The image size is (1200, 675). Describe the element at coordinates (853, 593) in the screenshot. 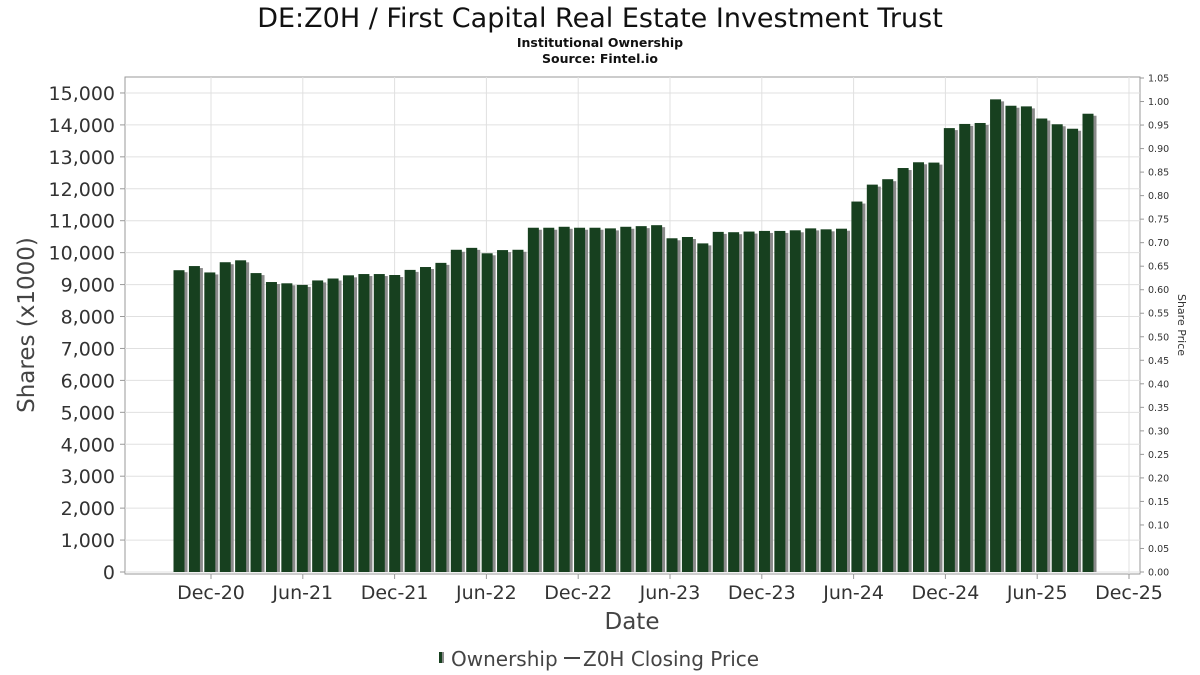

I see `x-tick-label: Jun-24` at that location.